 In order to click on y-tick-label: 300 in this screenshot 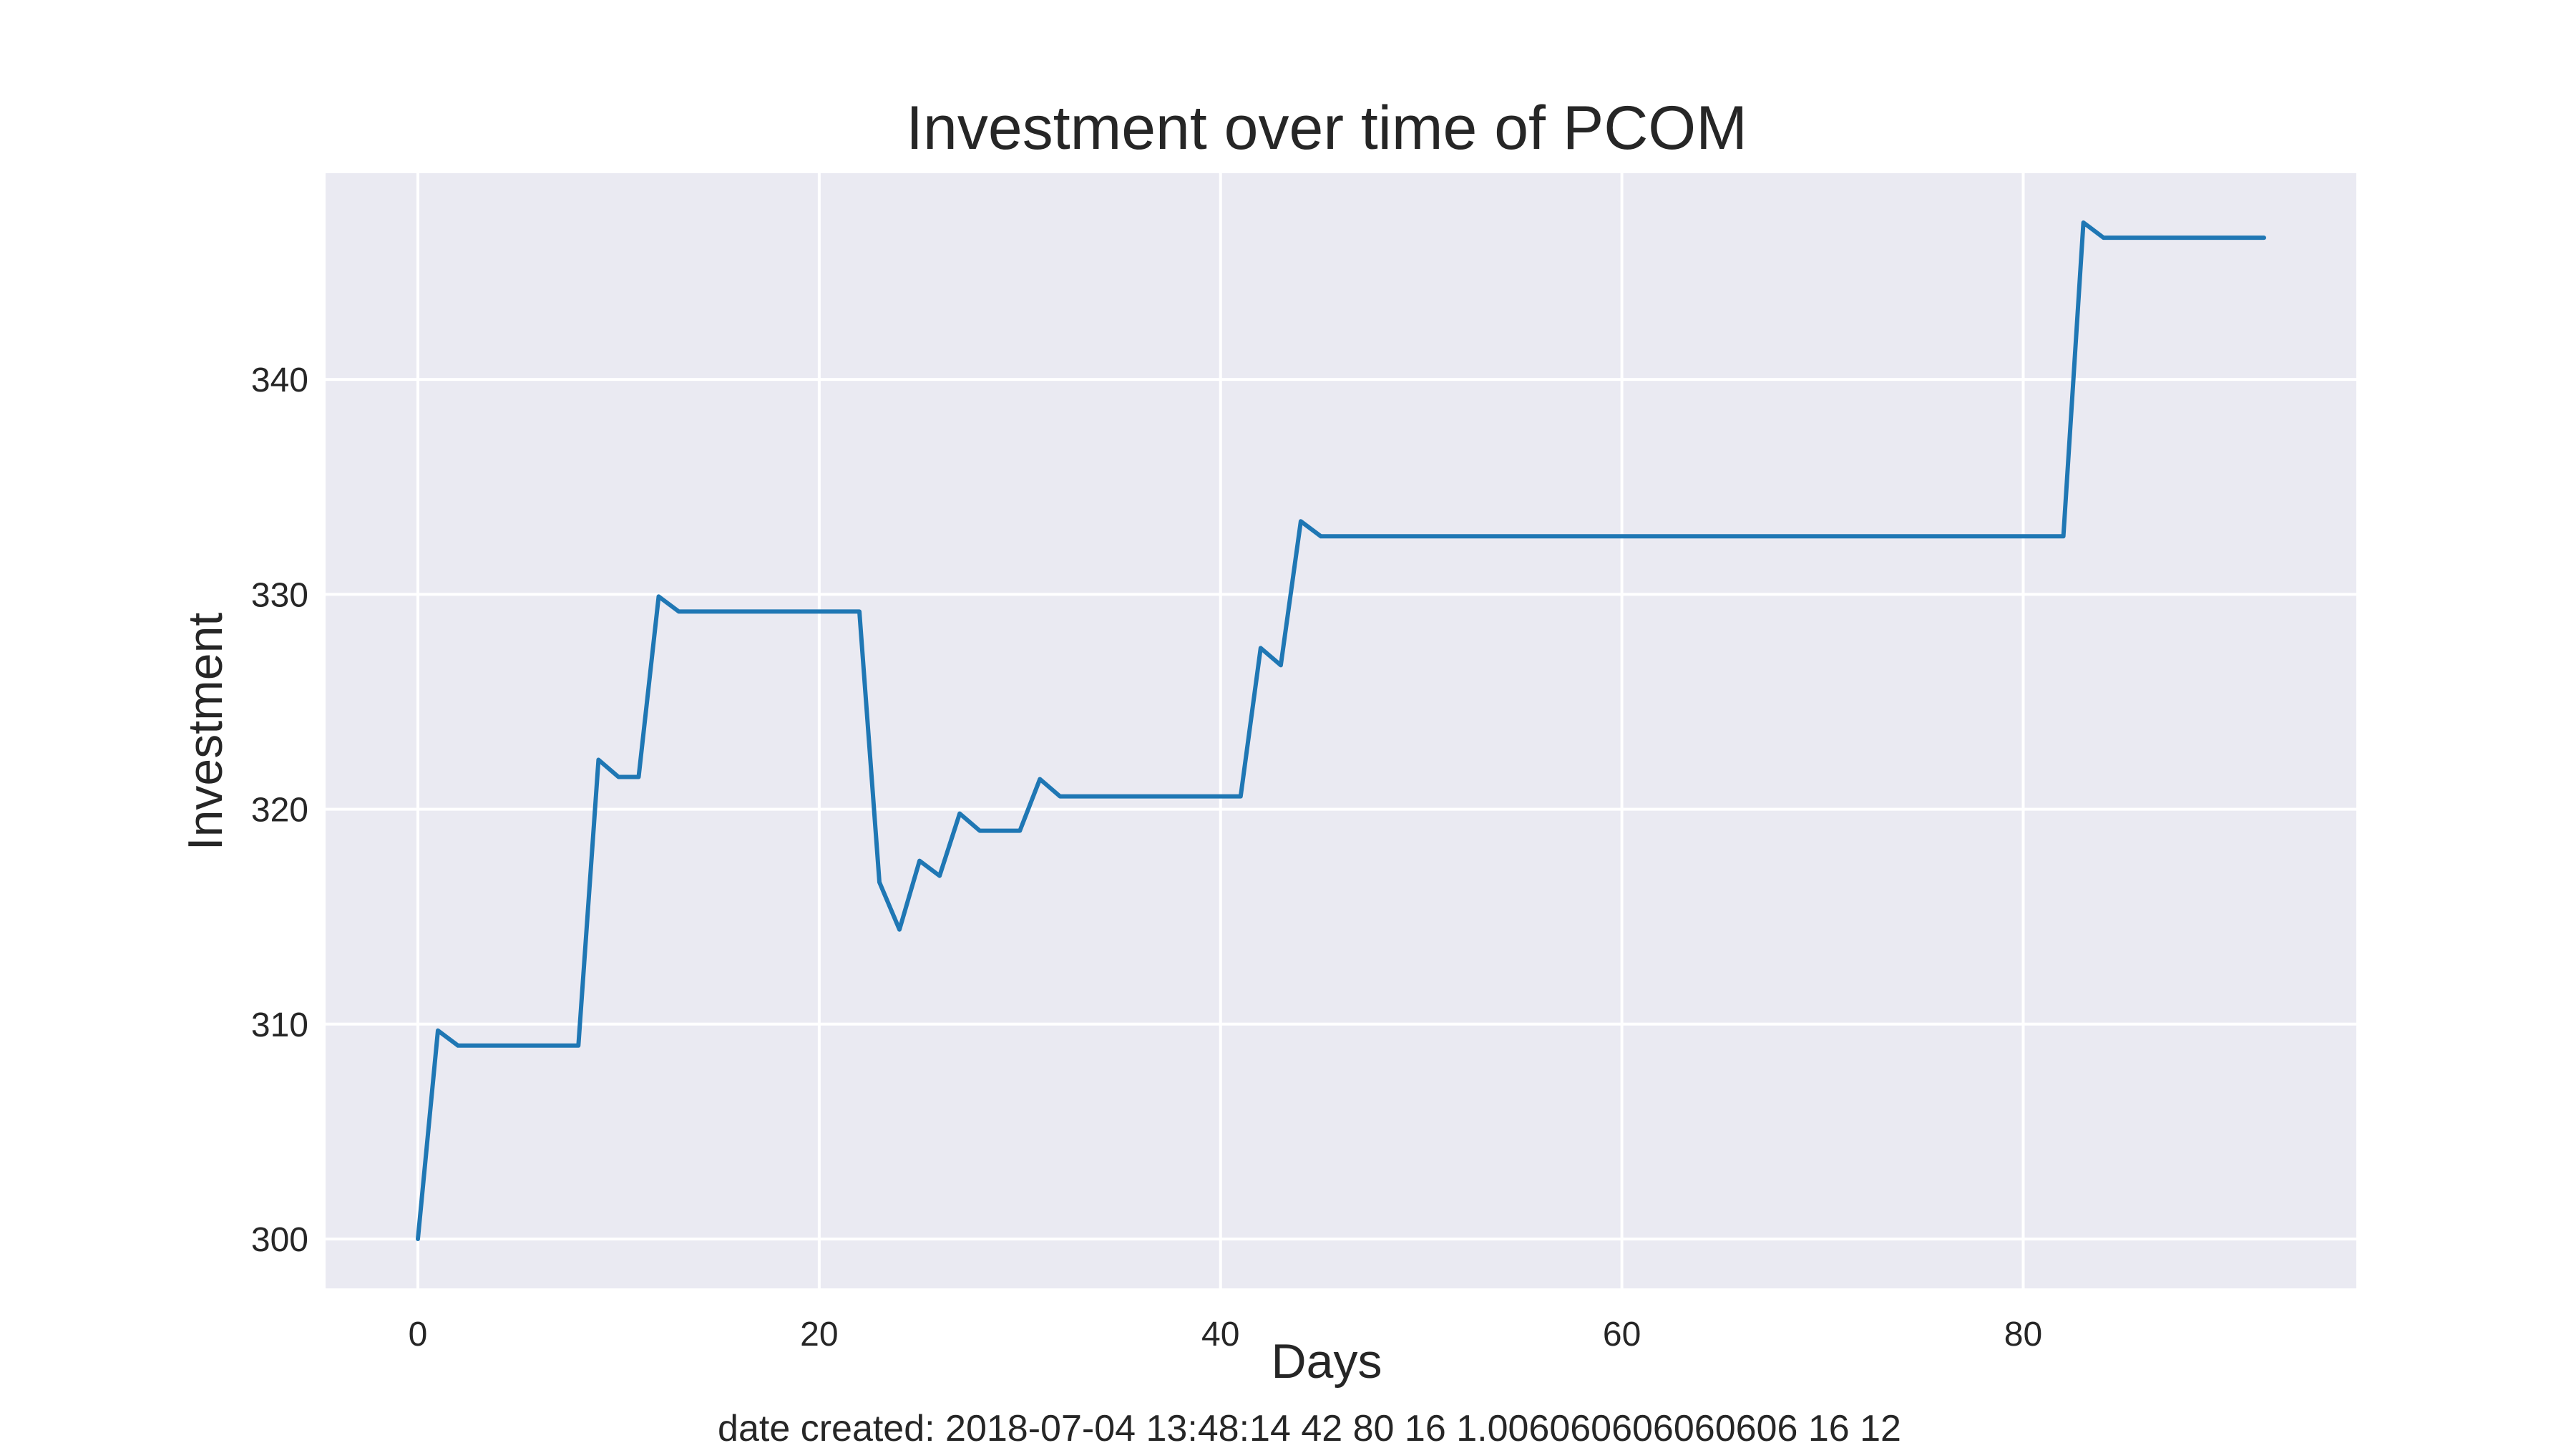, I will do `click(279, 1240)`.